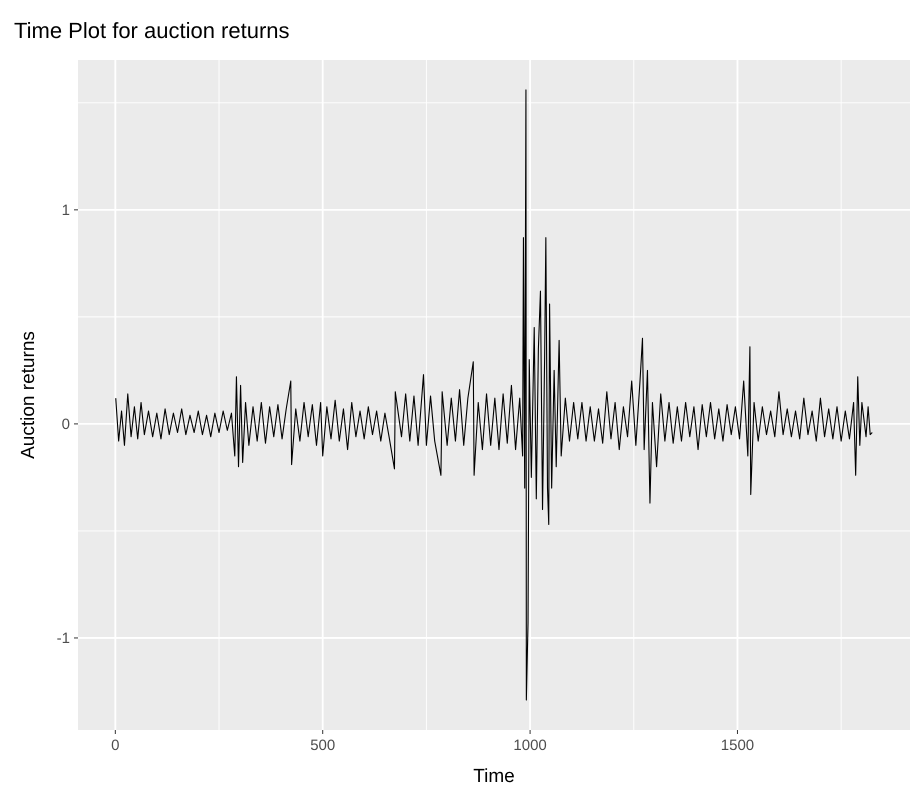  What do you see at coordinates (737, 745) in the screenshot?
I see `x-tick-label: 1500` at bounding box center [737, 745].